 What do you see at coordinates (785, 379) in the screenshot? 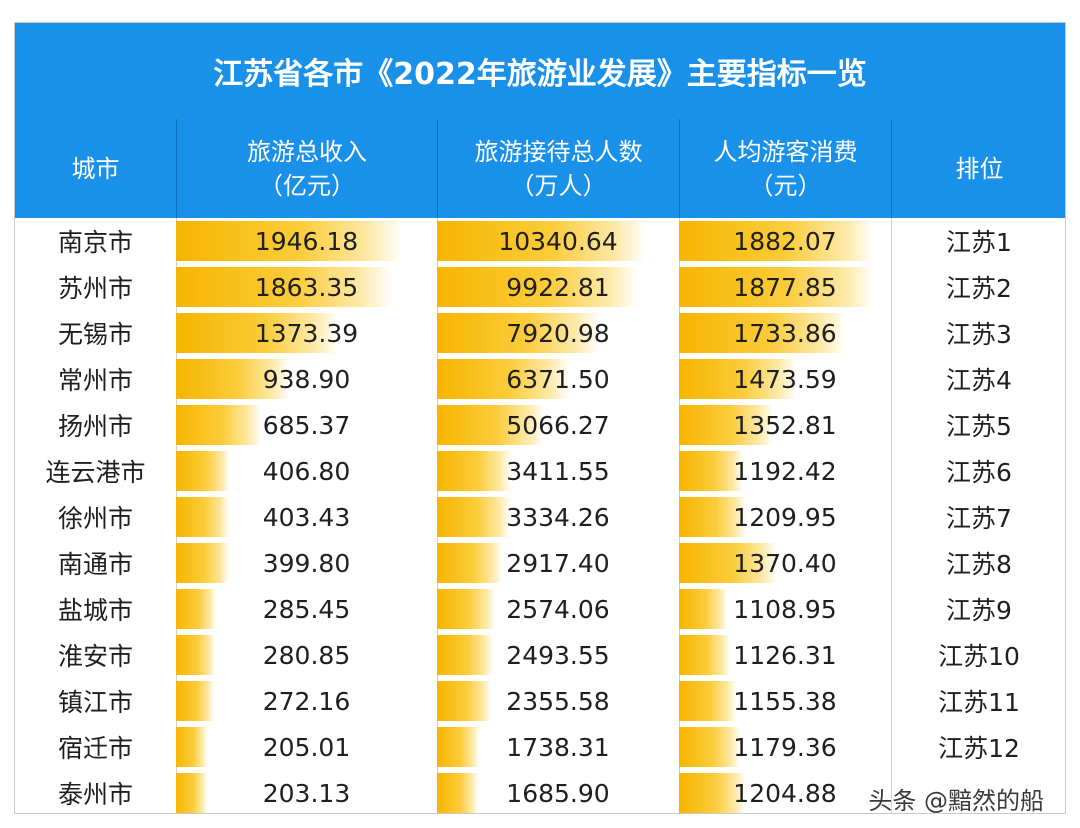
I see `value-label: 1473.59` at bounding box center [785, 379].